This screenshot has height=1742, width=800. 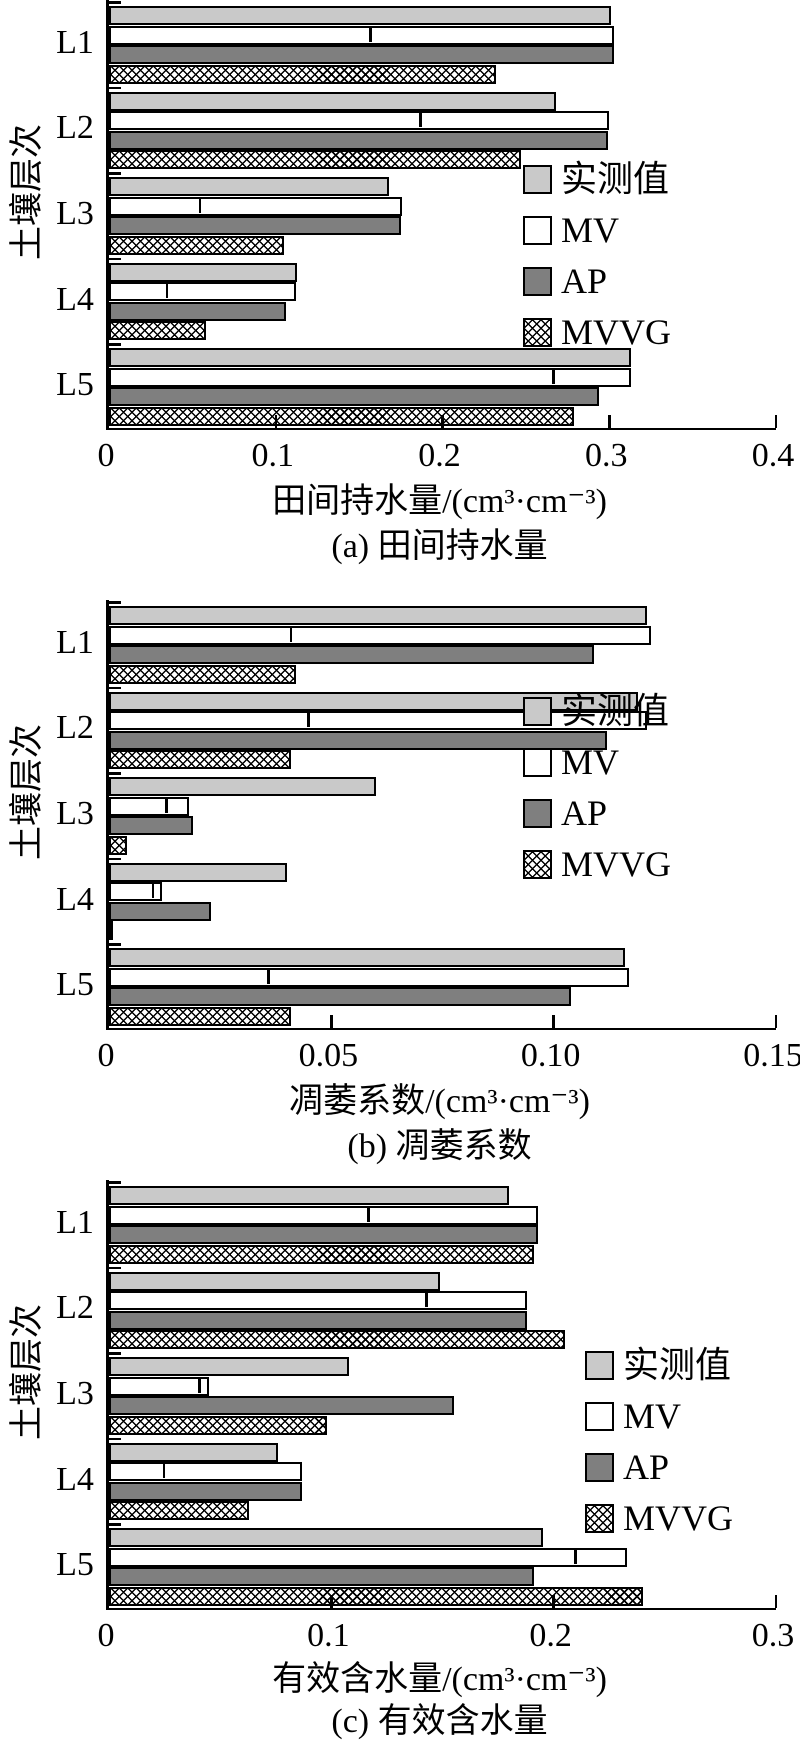 I want to click on legend-item-MV: MV, so click(x=659, y=1416).